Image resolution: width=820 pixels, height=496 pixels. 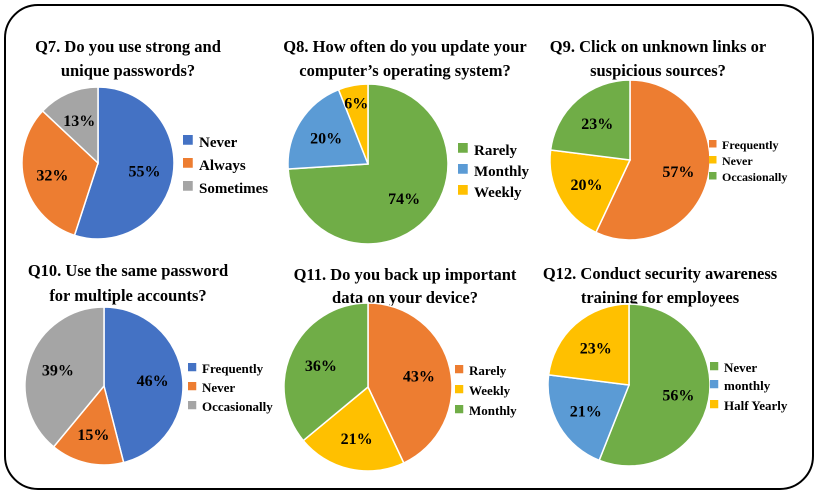 What do you see at coordinates (404, 70) in the screenshot?
I see `chart-title-line: computer’s operating system?` at bounding box center [404, 70].